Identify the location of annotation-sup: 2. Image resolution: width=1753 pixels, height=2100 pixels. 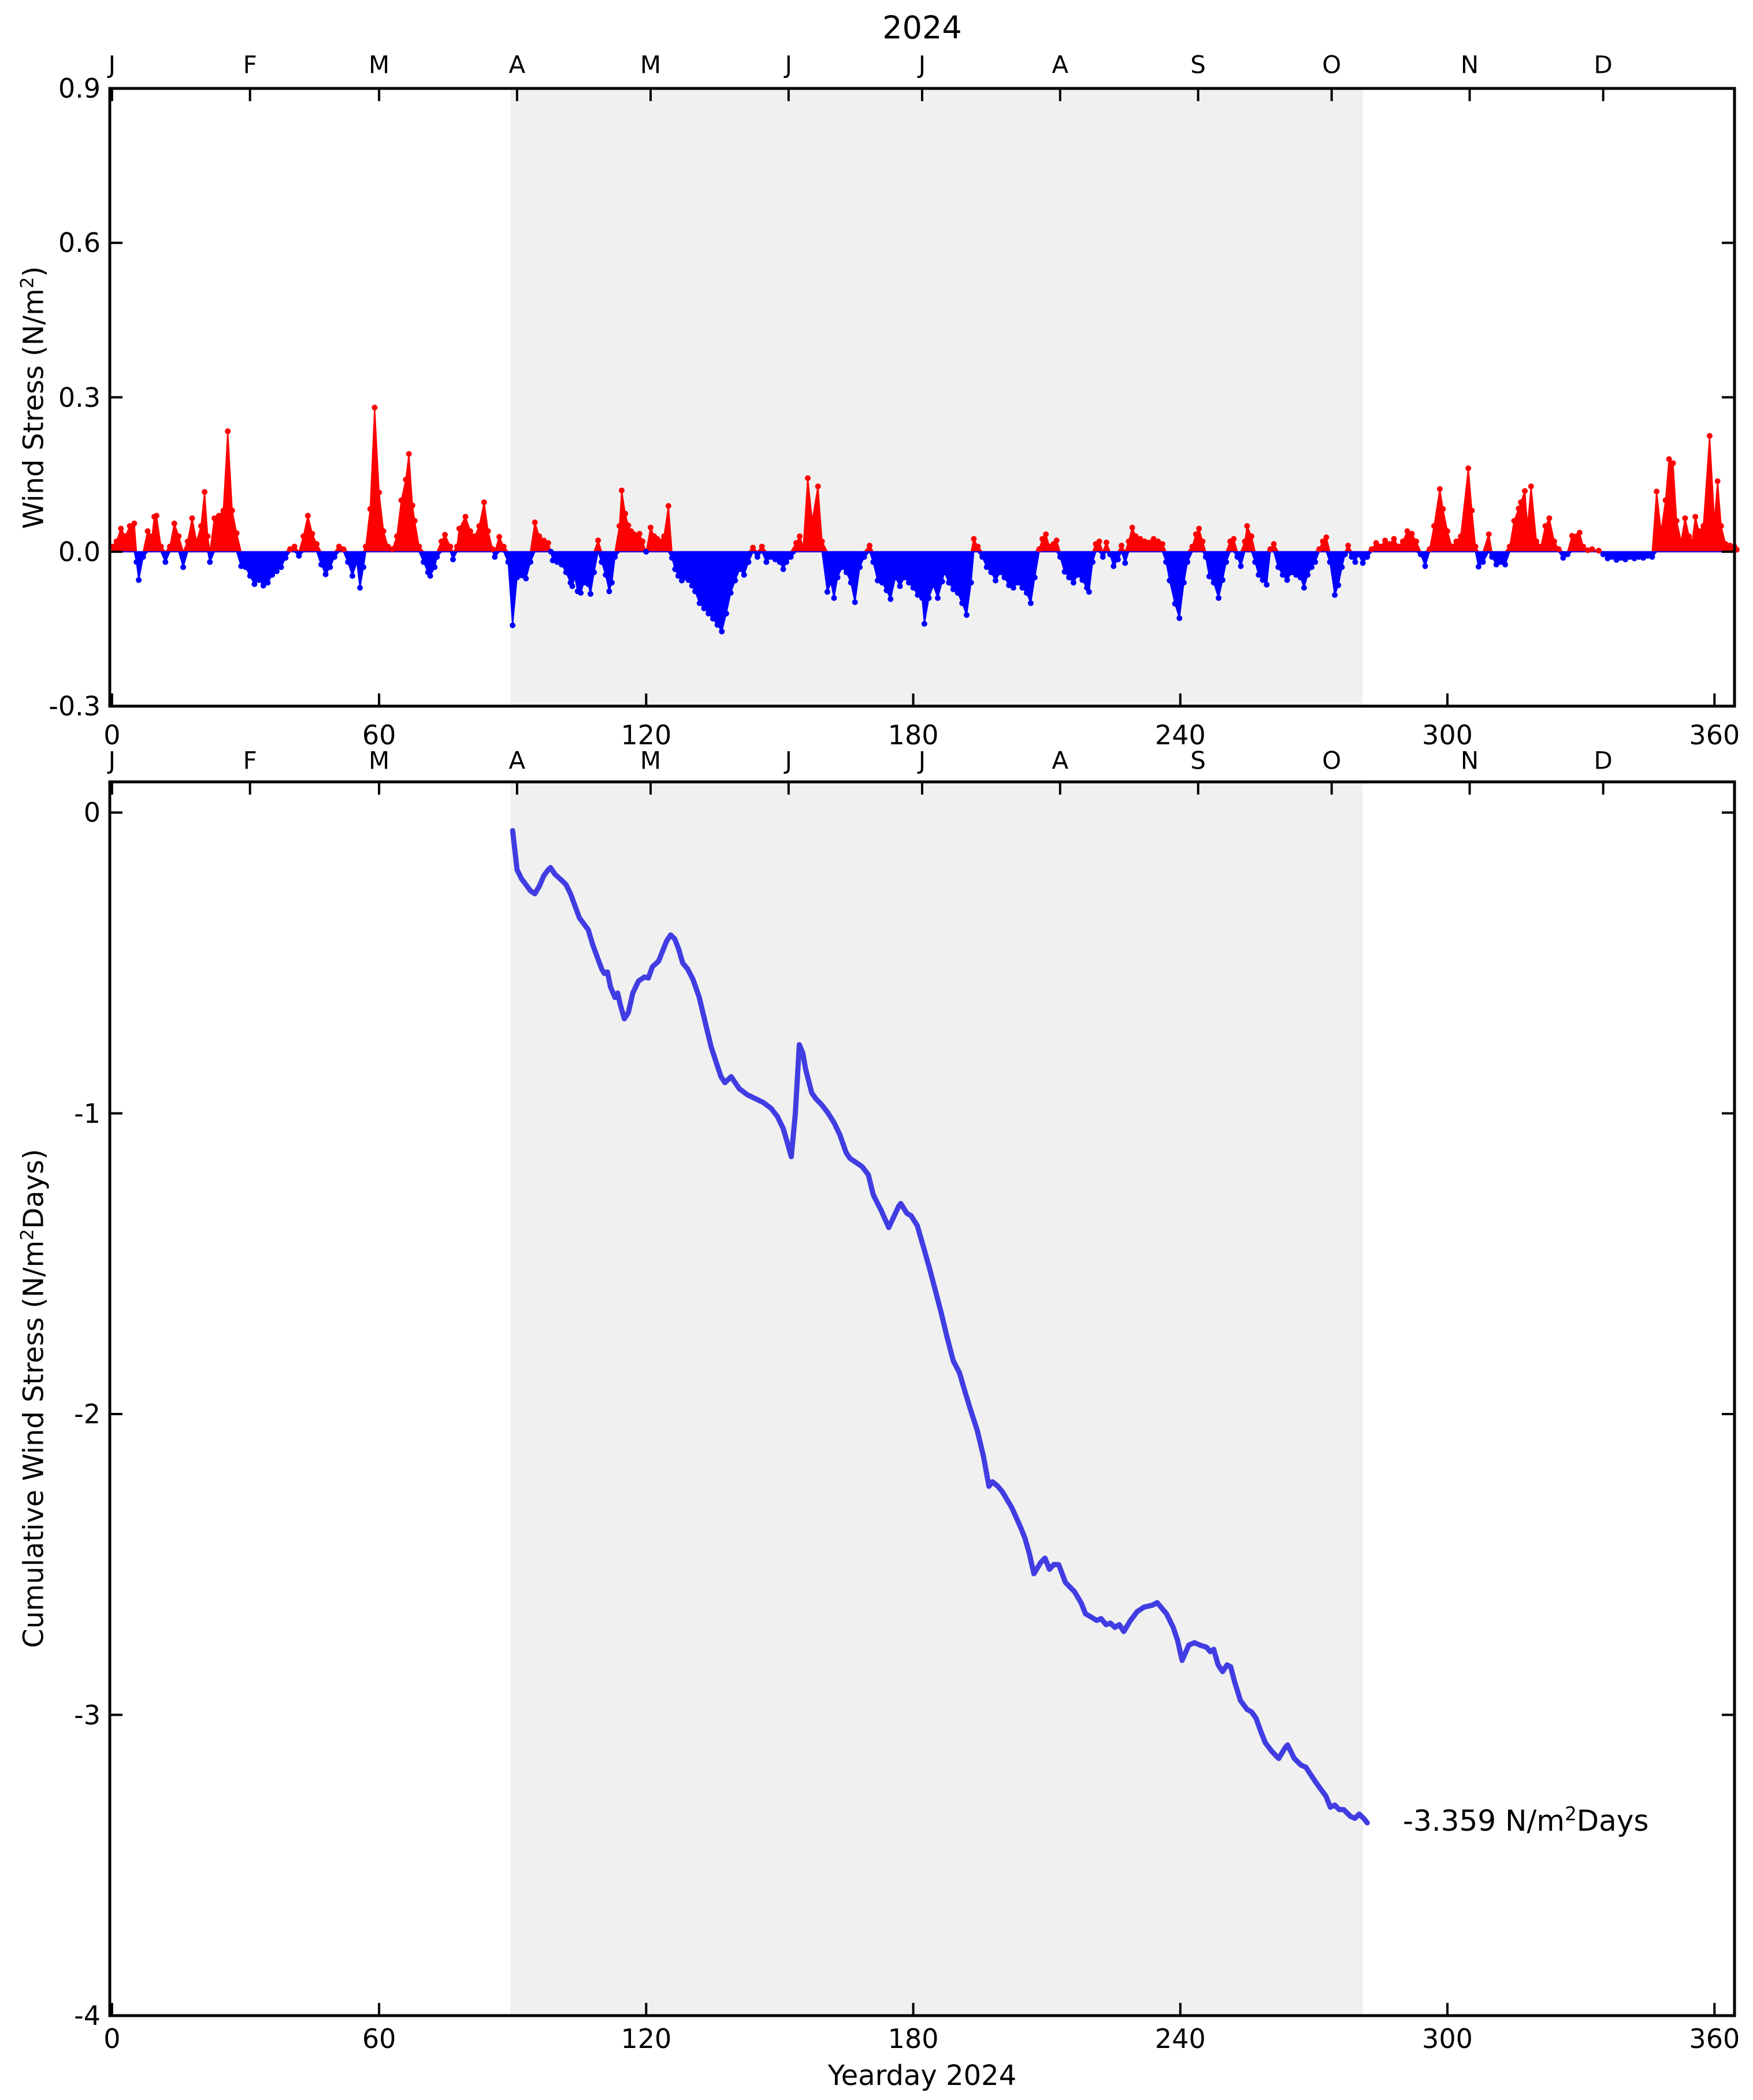
(1571, 1814).